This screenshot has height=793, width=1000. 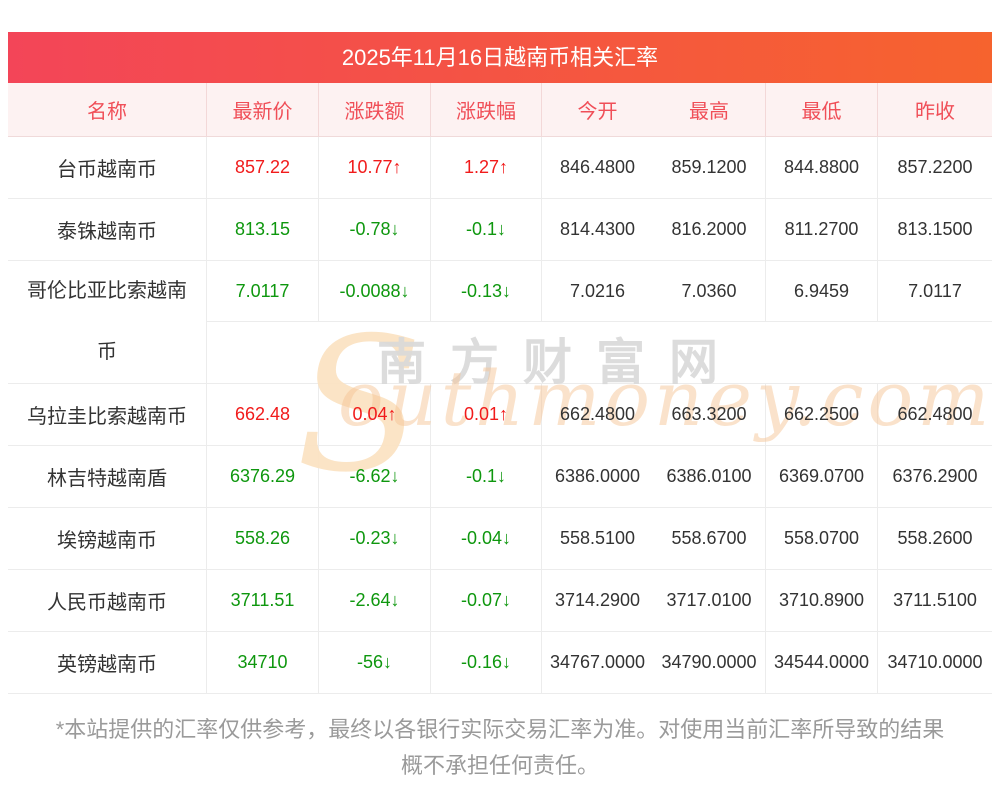 I want to click on cell-prev-close: 34710.0000, so click(x=934, y=662).